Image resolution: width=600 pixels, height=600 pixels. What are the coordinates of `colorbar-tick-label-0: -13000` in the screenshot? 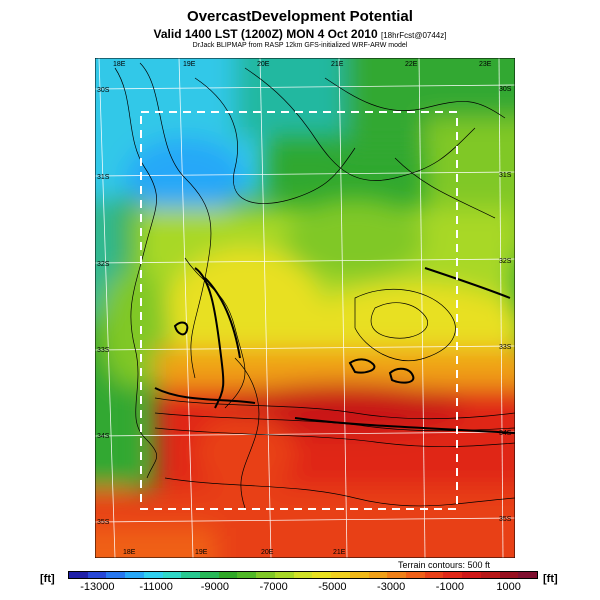 It's located at (97, 587).